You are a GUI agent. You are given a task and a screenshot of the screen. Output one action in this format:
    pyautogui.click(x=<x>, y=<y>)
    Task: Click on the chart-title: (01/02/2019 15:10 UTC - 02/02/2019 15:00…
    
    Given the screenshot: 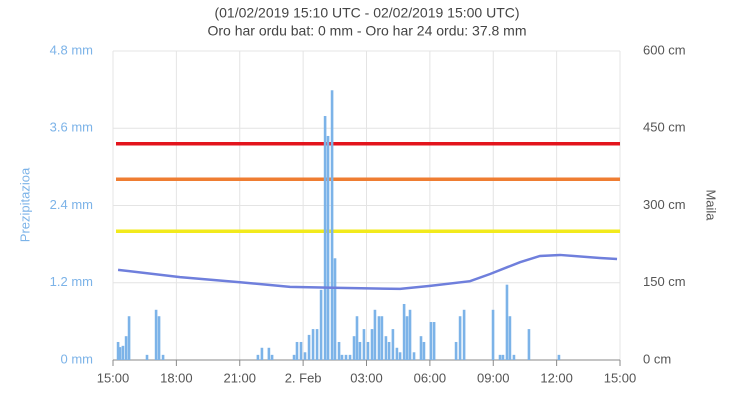 What is the action you would take?
    pyautogui.click(x=366, y=13)
    